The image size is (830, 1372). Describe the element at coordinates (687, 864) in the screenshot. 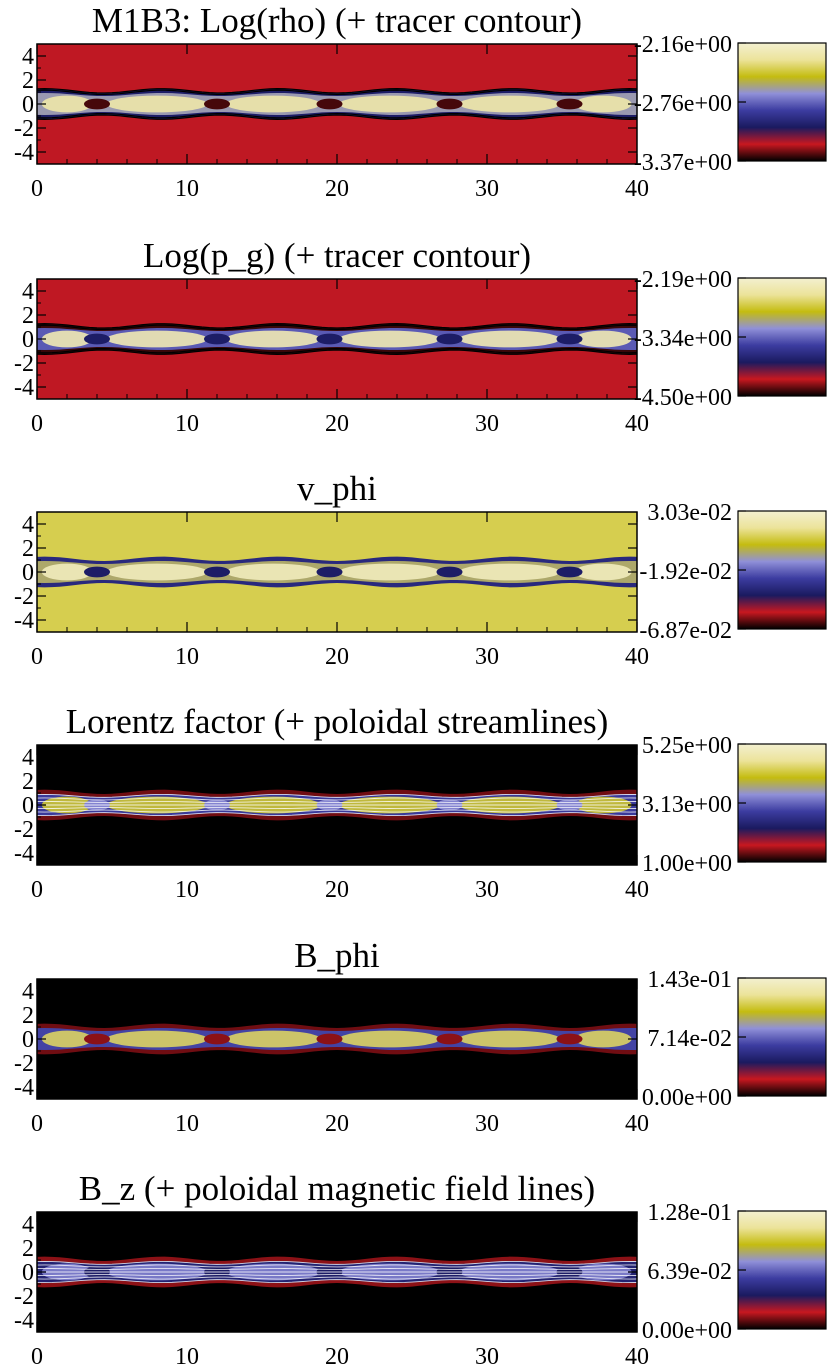

I see `colorbar-label: 1.00e+00` at that location.